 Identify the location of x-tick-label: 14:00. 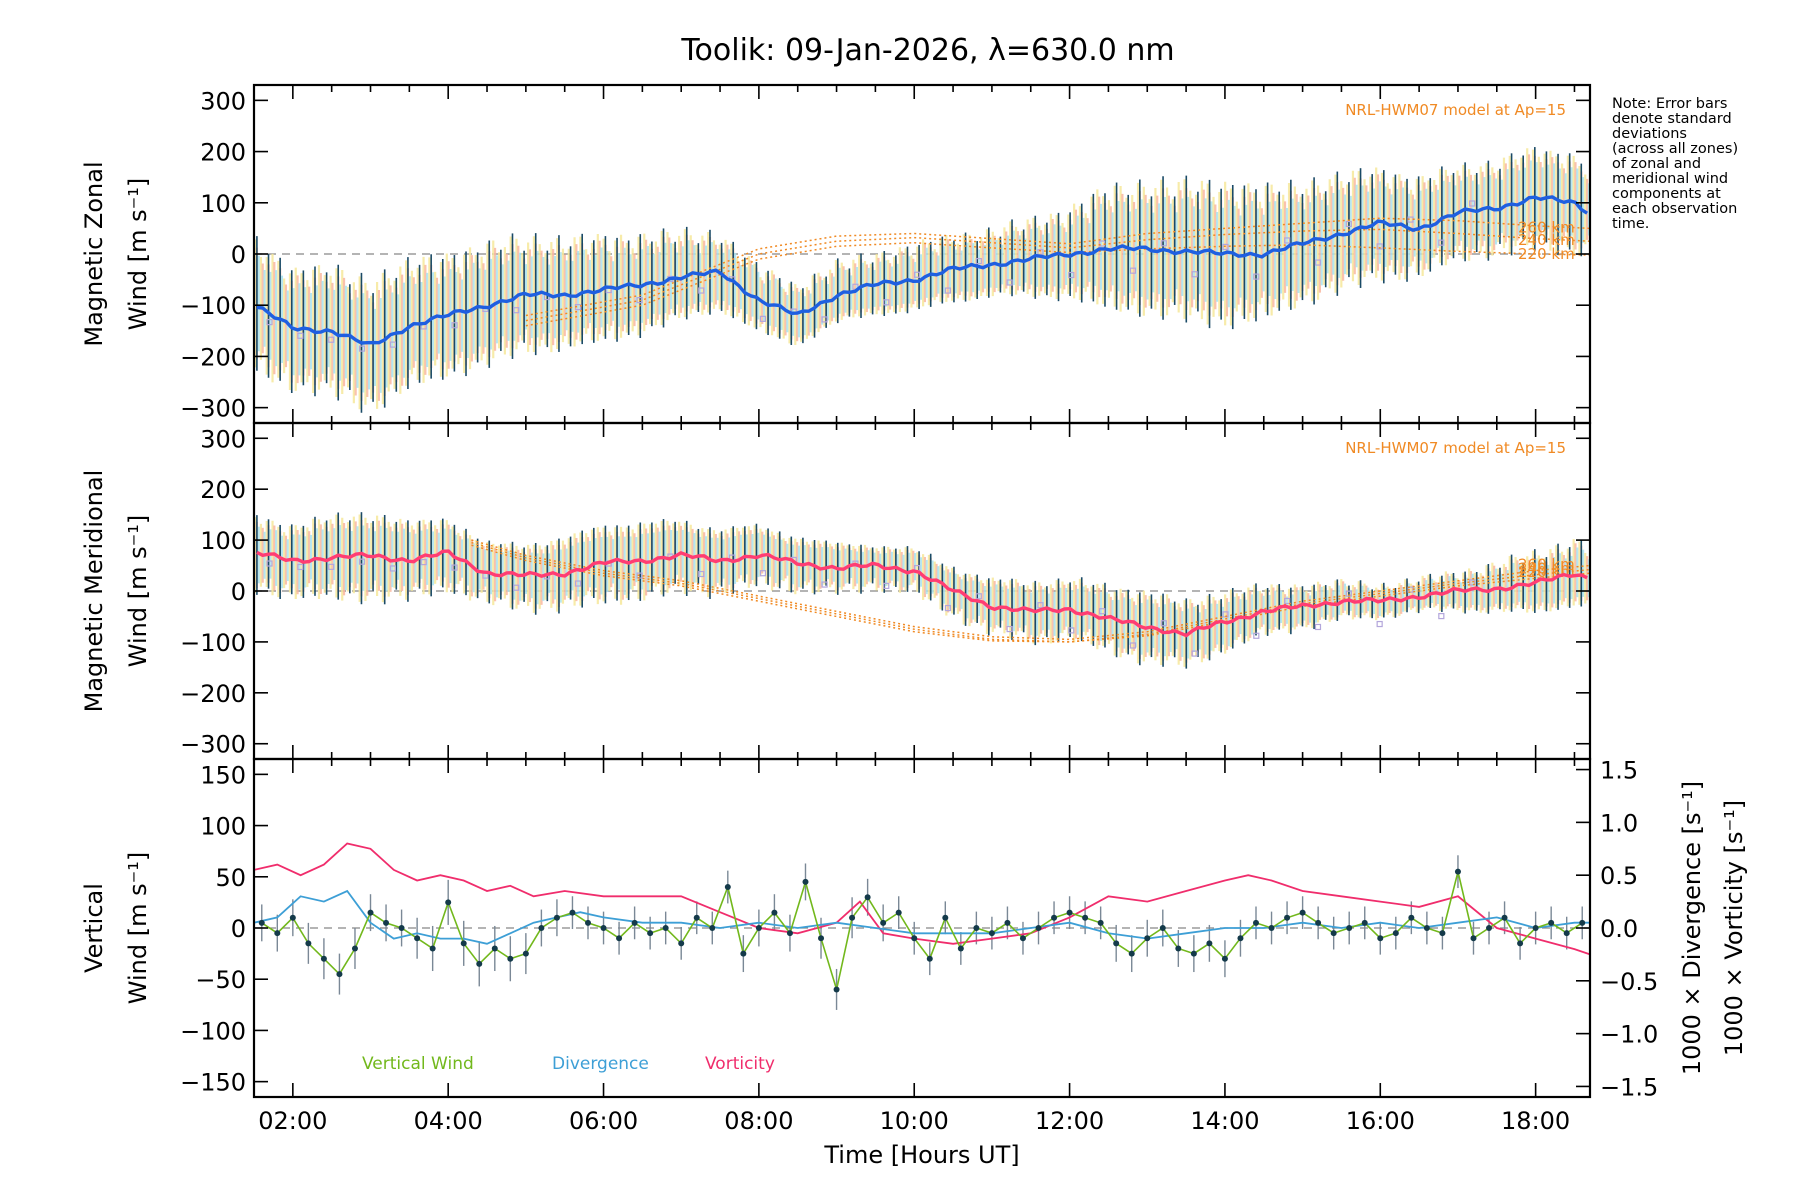
(1224, 1121).